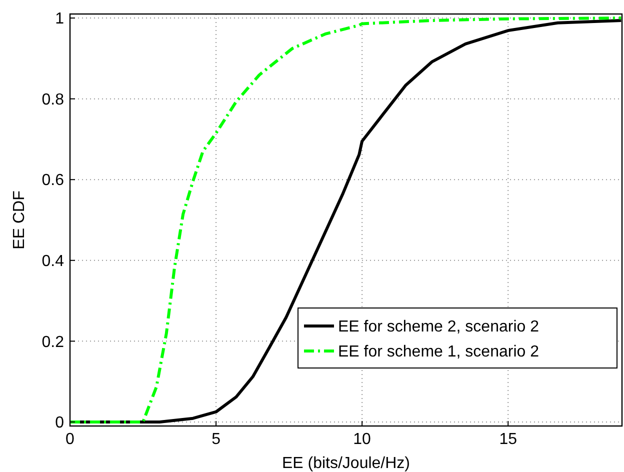  I want to click on y-tick-label: 0.6, so click(53, 181).